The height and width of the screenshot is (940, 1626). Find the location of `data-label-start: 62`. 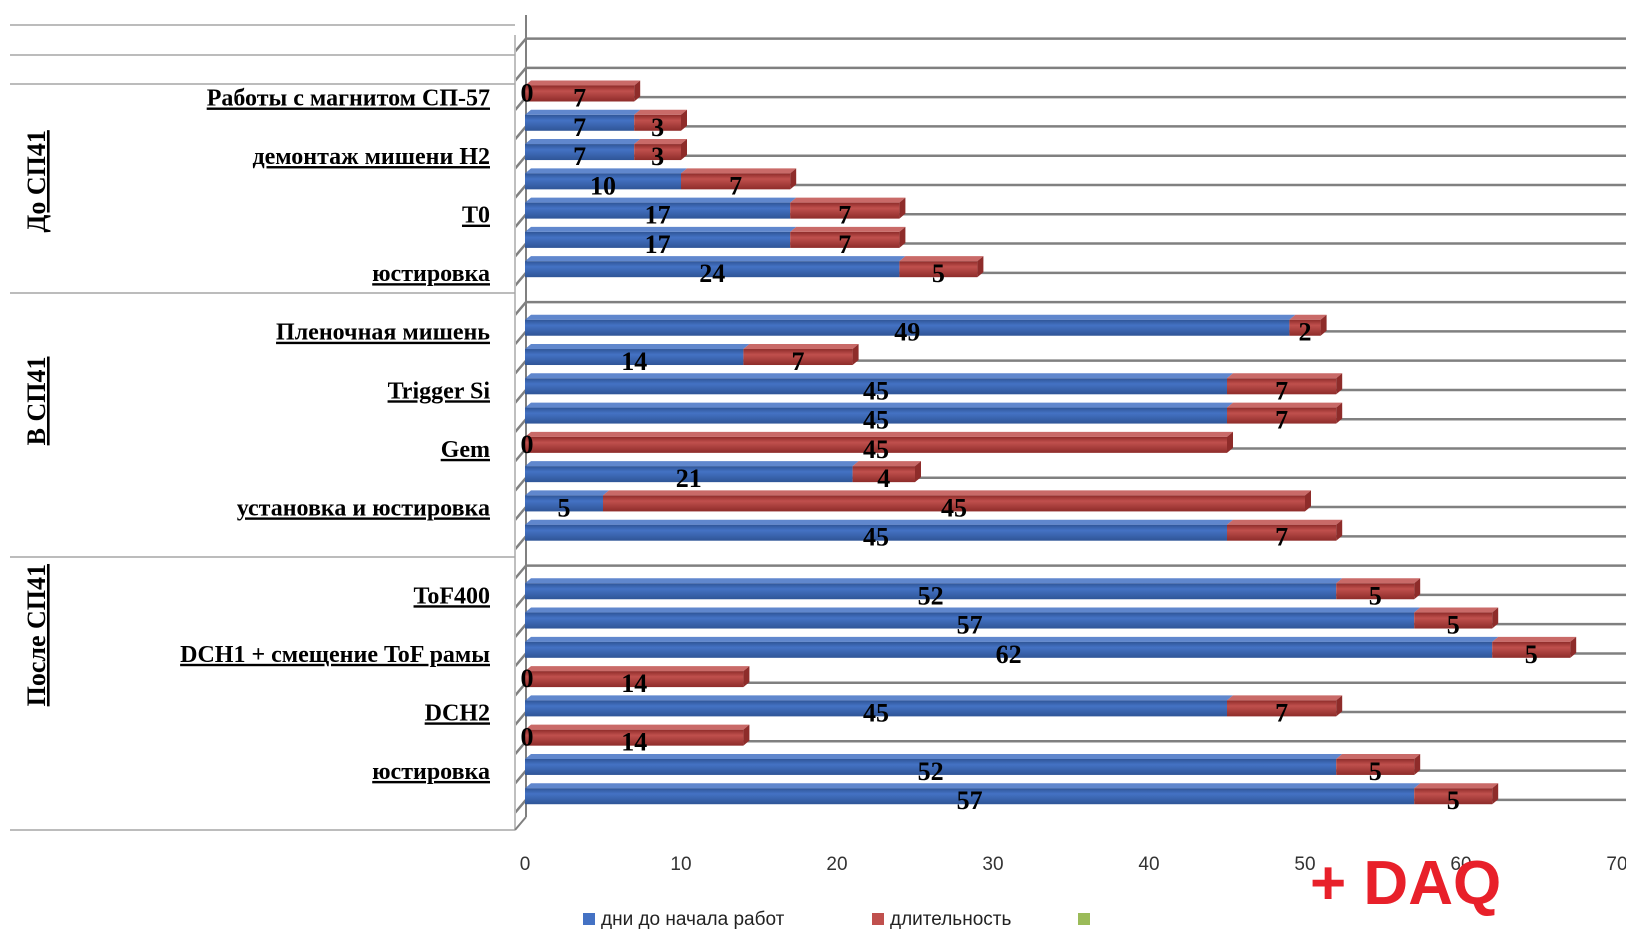

data-label-start: 62 is located at coordinates (1009, 654).